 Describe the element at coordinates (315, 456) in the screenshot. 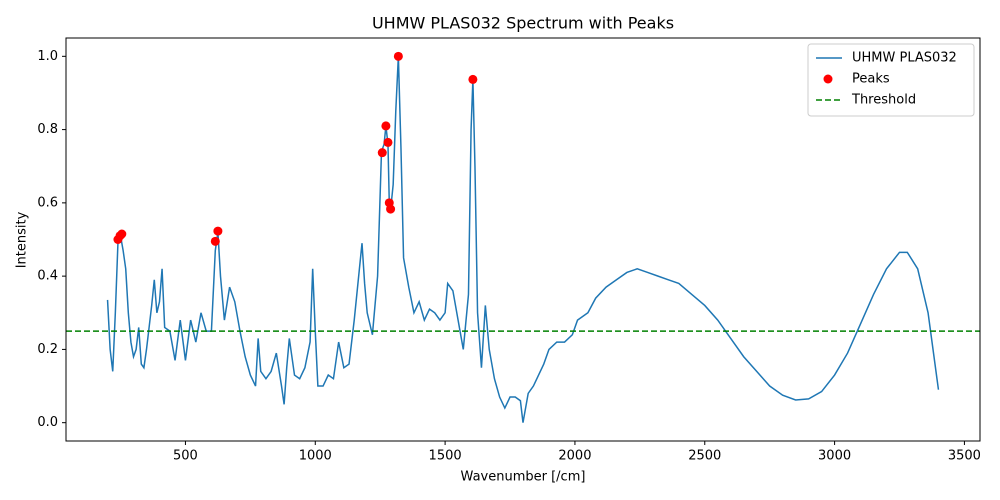

I see `x-tick-label: 1000` at that location.